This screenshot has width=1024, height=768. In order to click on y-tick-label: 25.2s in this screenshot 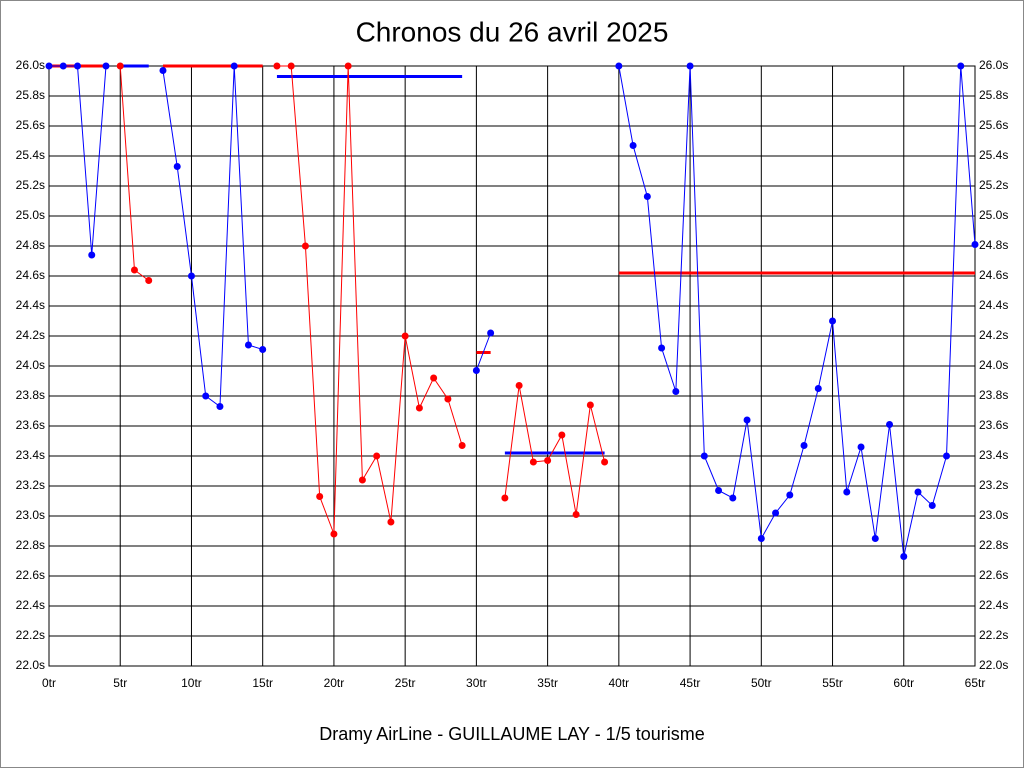, I will do `click(30, 185)`.